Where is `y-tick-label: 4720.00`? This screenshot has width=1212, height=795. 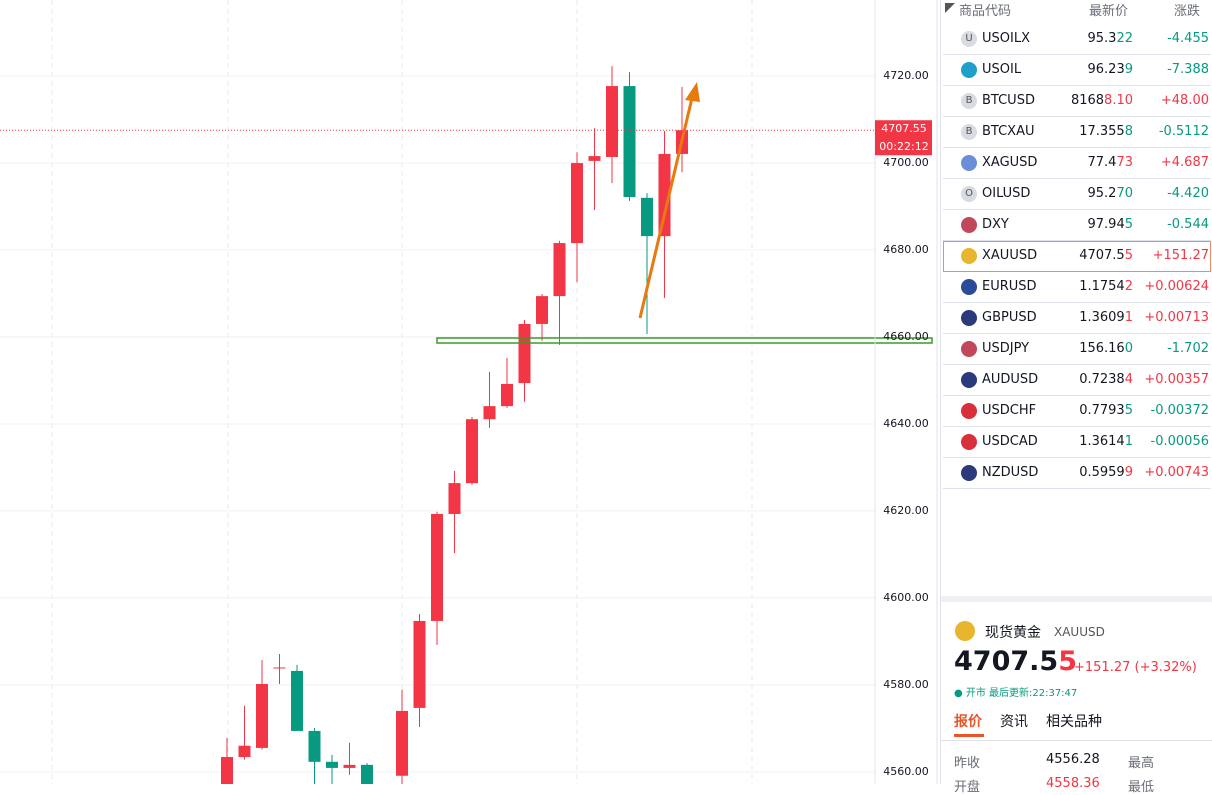 y-tick-label: 4720.00 is located at coordinates (906, 75).